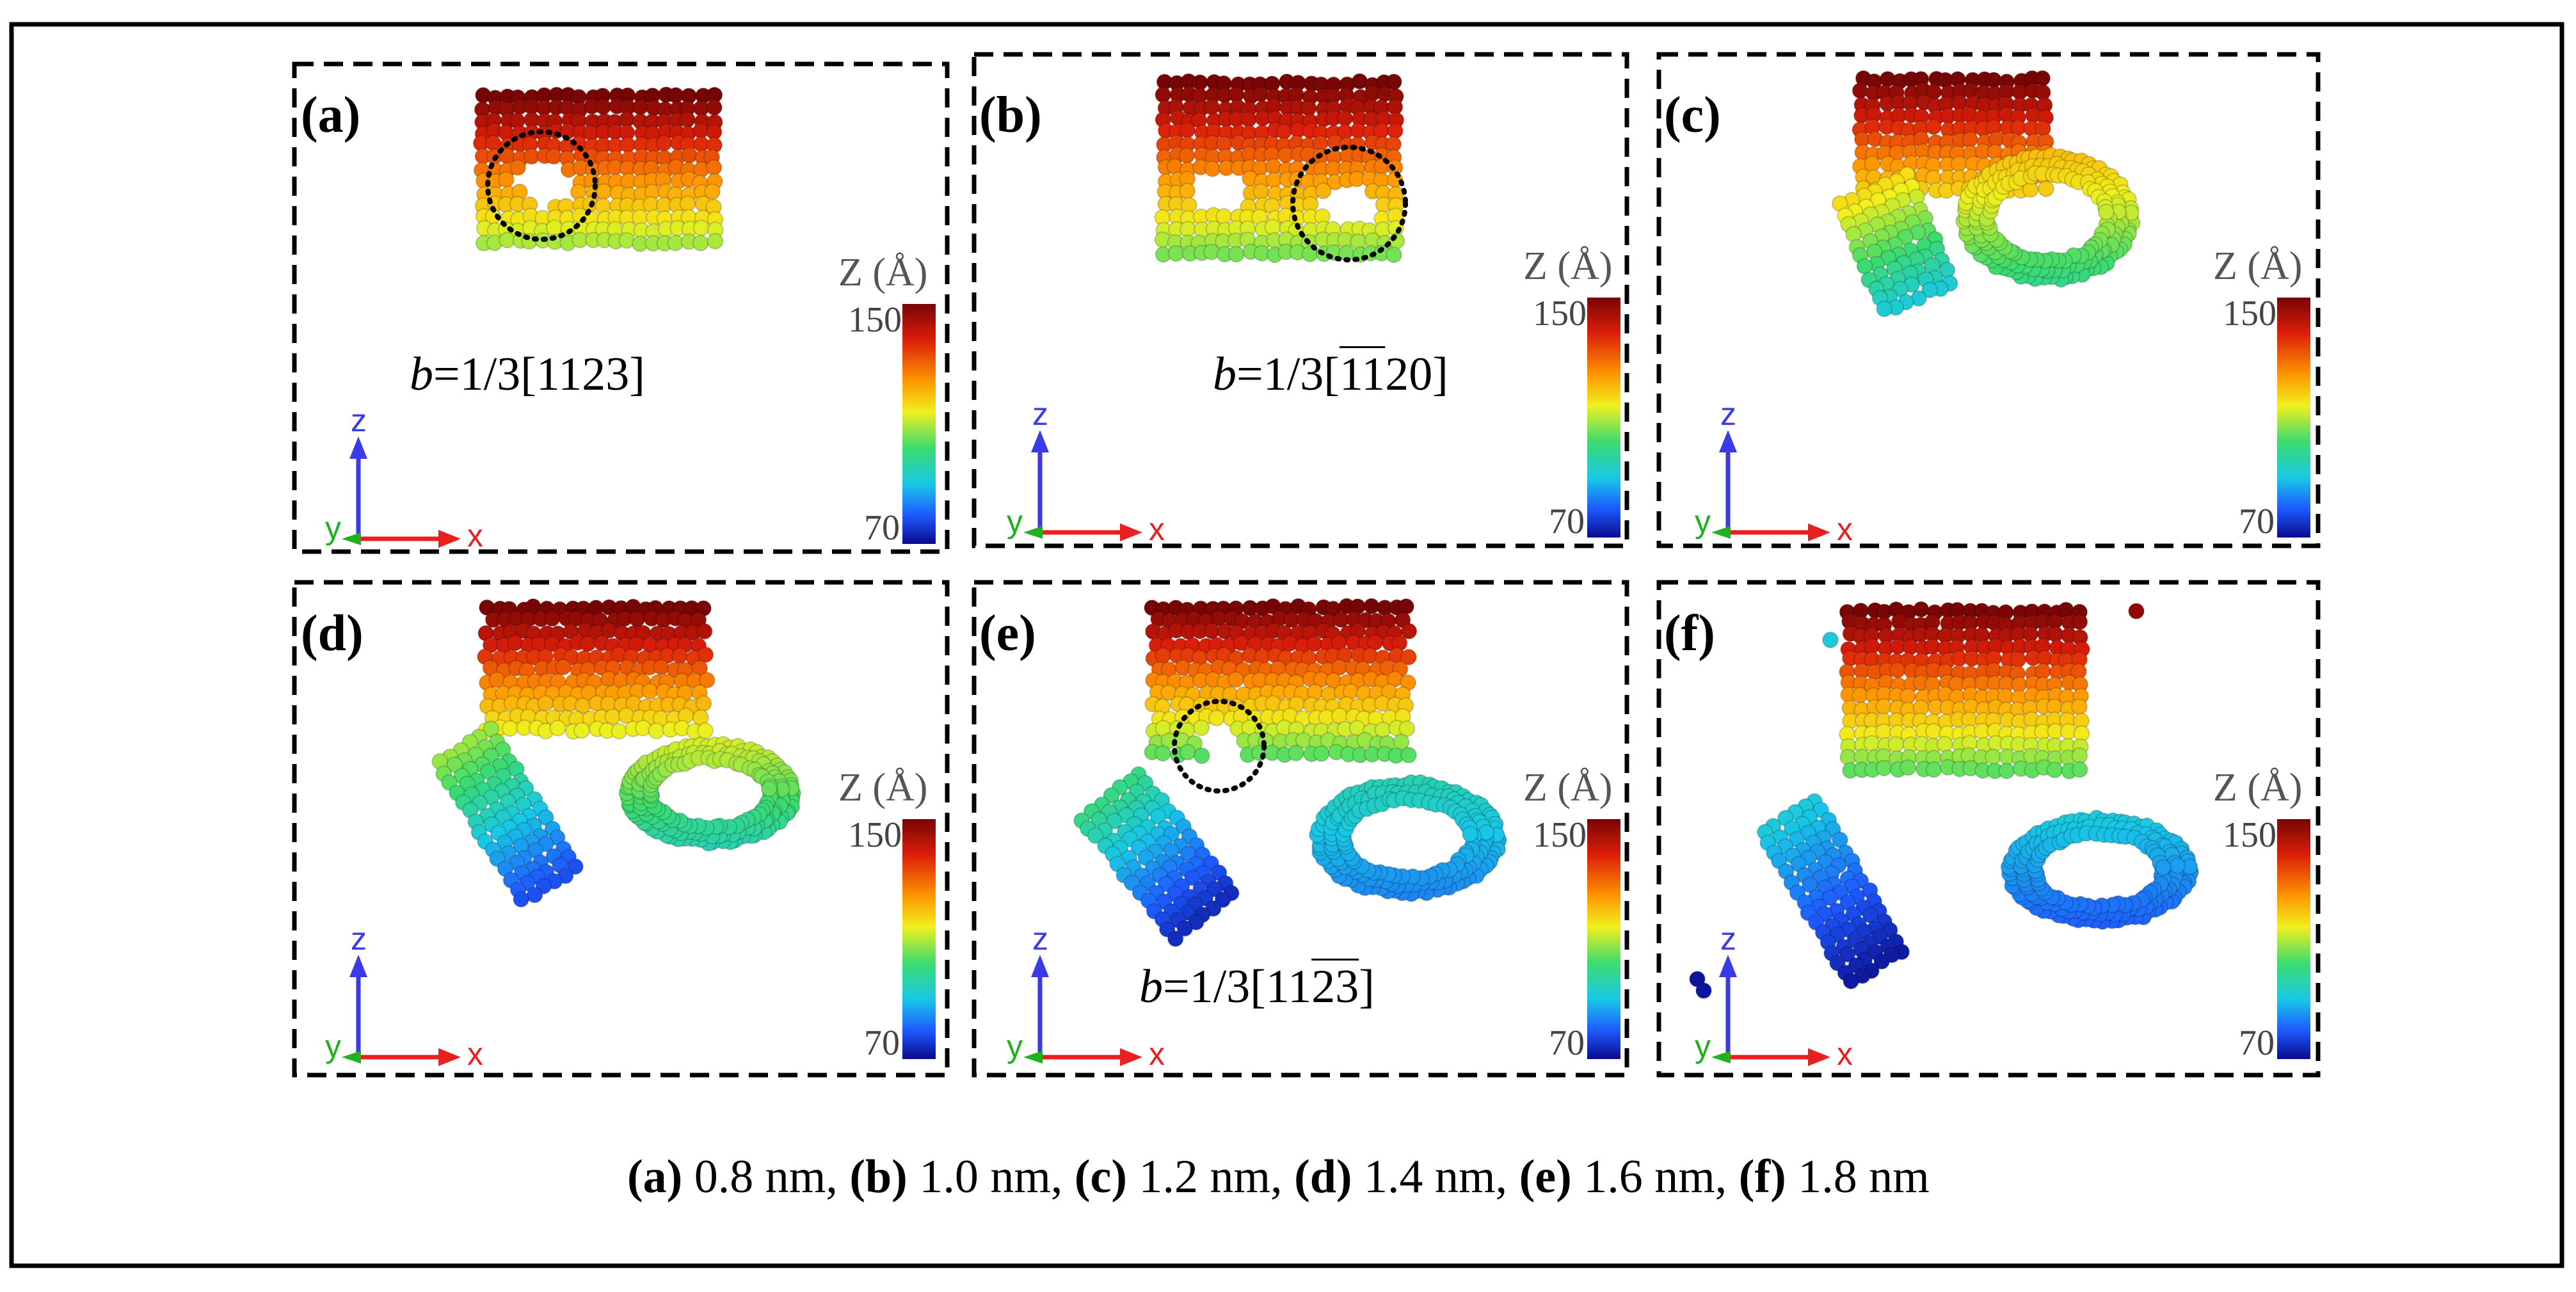 This screenshot has width=2576, height=1292. Describe the element at coordinates (919, 424) in the screenshot. I see `colorbar-a` at that location.